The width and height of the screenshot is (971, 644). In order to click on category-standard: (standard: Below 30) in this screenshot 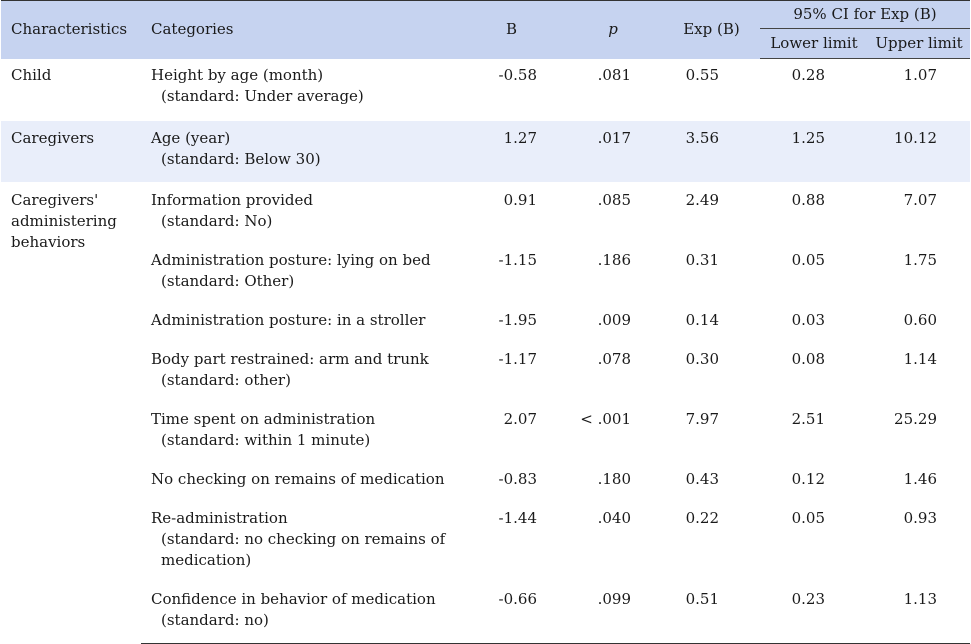, I will do `click(241, 158)`.